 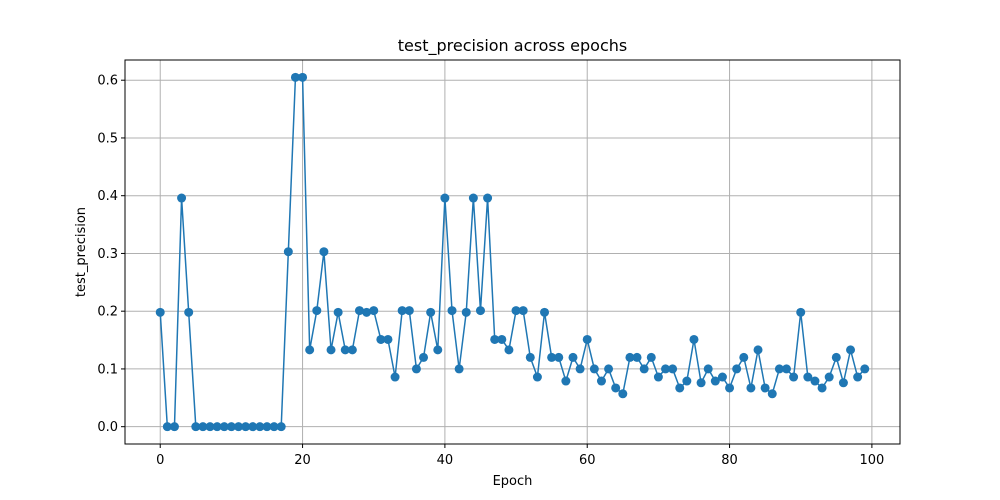 What do you see at coordinates (302, 460) in the screenshot?
I see `x-tick-label: 20` at bounding box center [302, 460].